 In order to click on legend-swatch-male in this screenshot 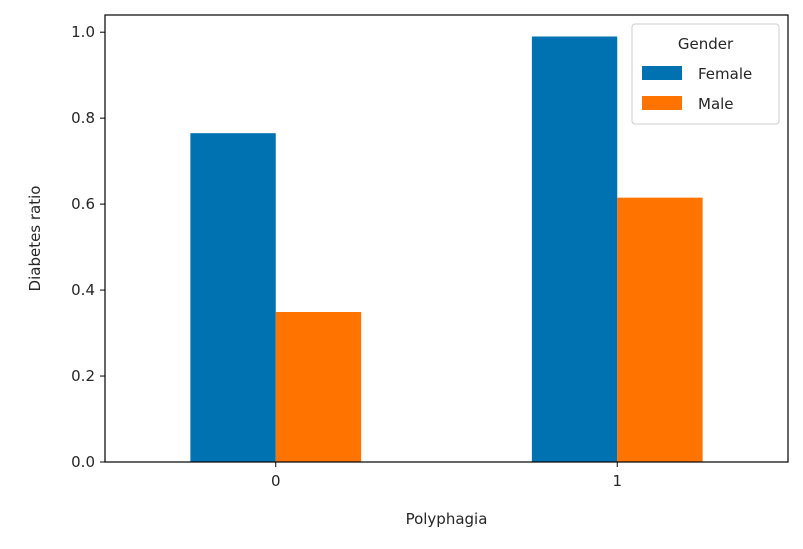, I will do `click(662, 103)`.